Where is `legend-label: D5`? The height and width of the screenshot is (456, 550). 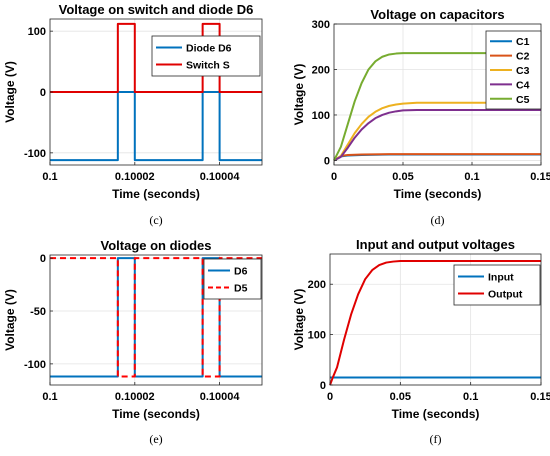 legend-label: D5 is located at coordinates (241, 289).